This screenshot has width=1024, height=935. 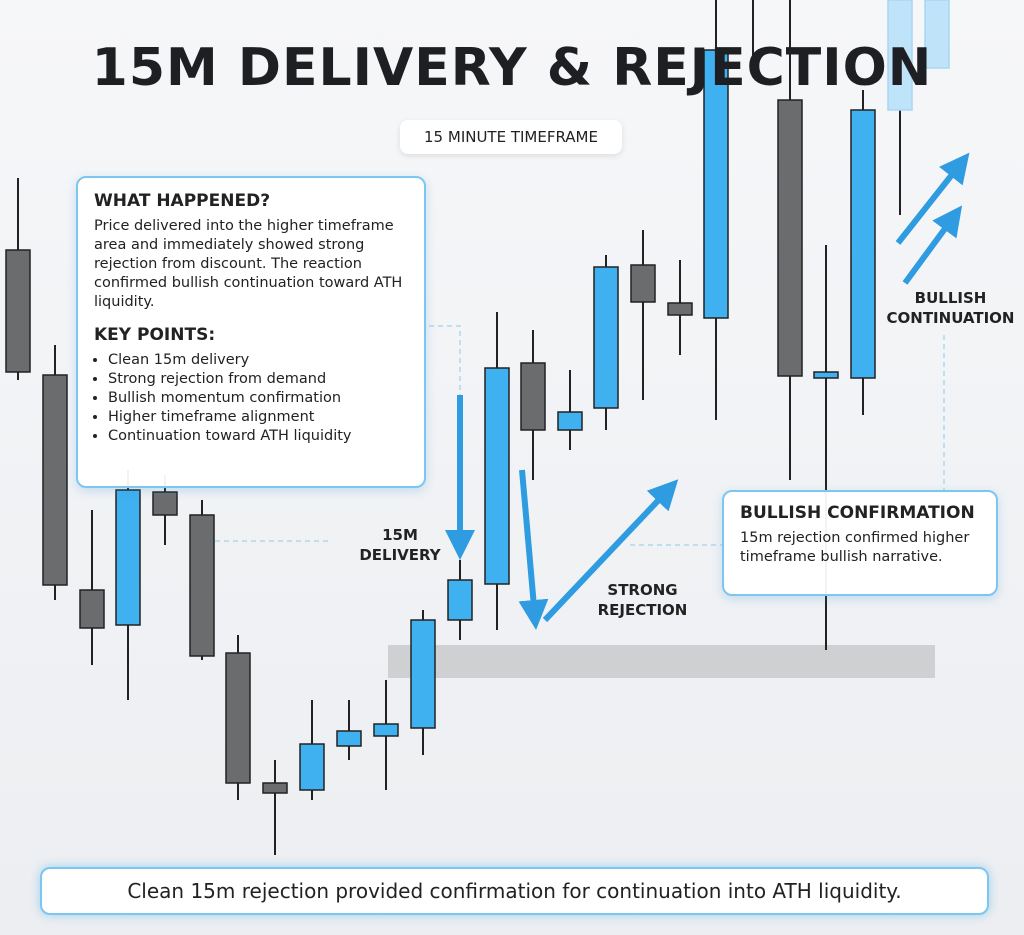 I want to click on rejection-label: STRONG REJECTION, so click(x=642, y=600).